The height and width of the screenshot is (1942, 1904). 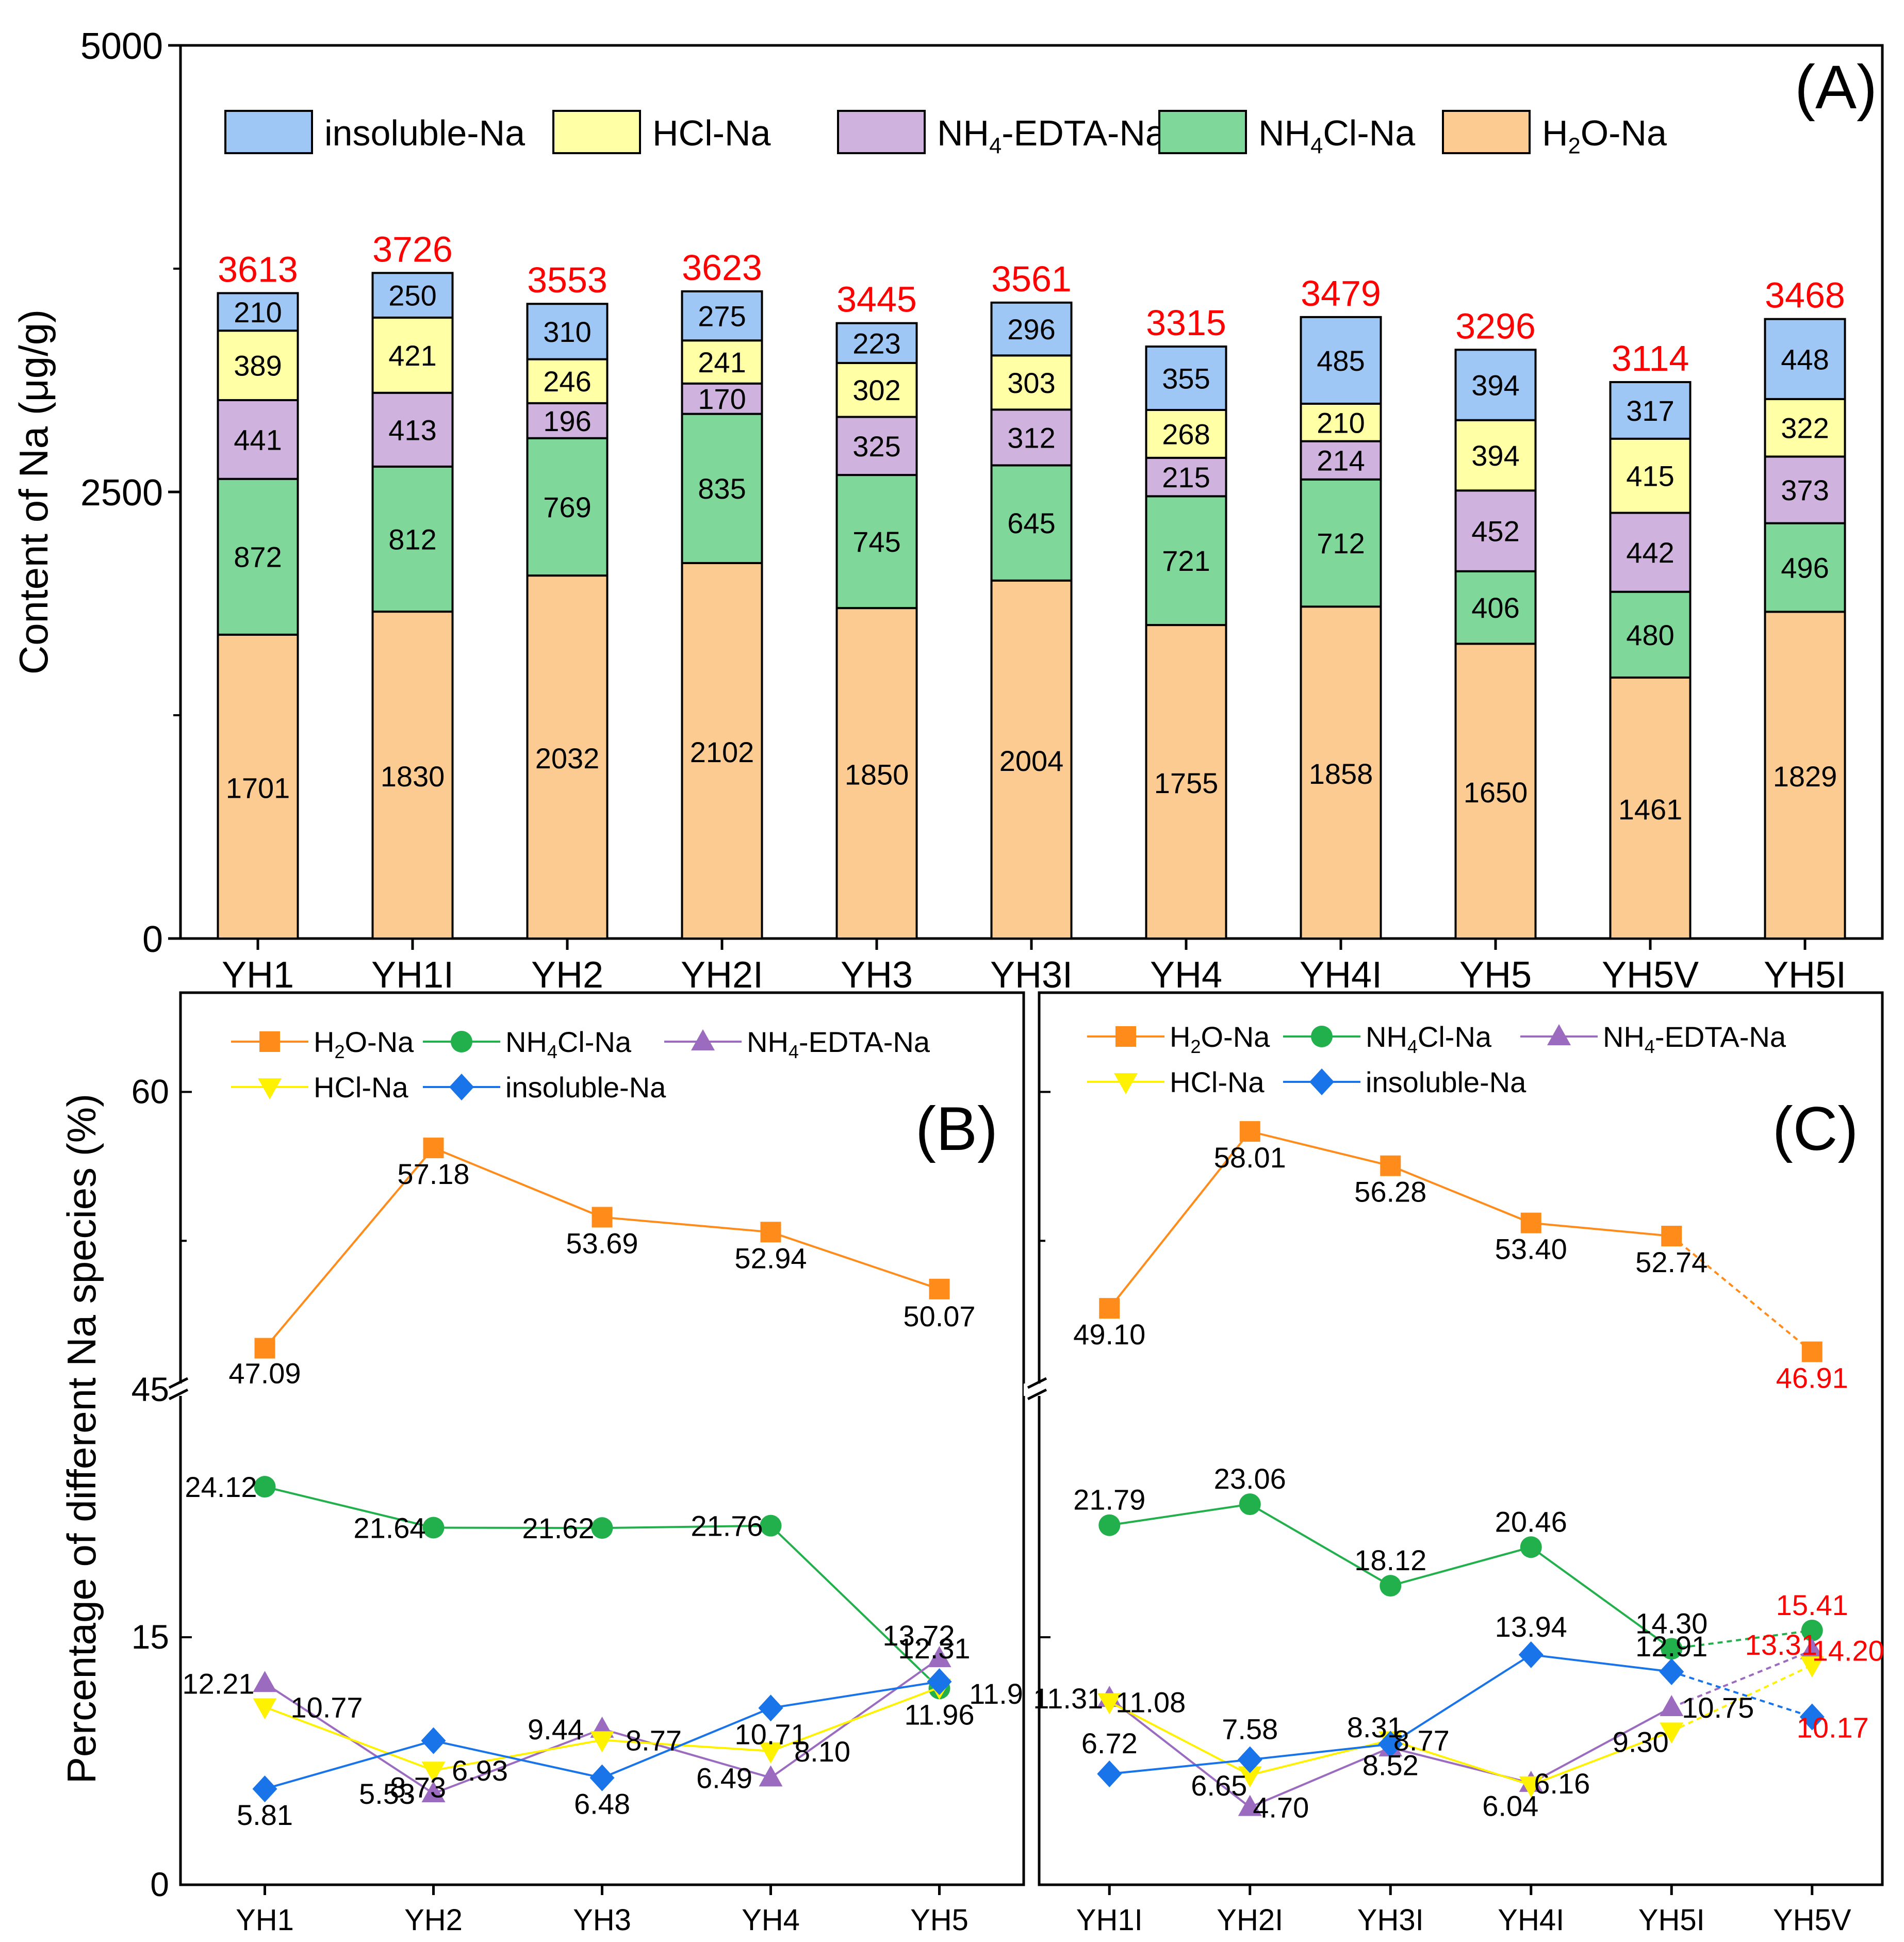 What do you see at coordinates (957, 1128) in the screenshot?
I see `panel-label: (B)` at bounding box center [957, 1128].